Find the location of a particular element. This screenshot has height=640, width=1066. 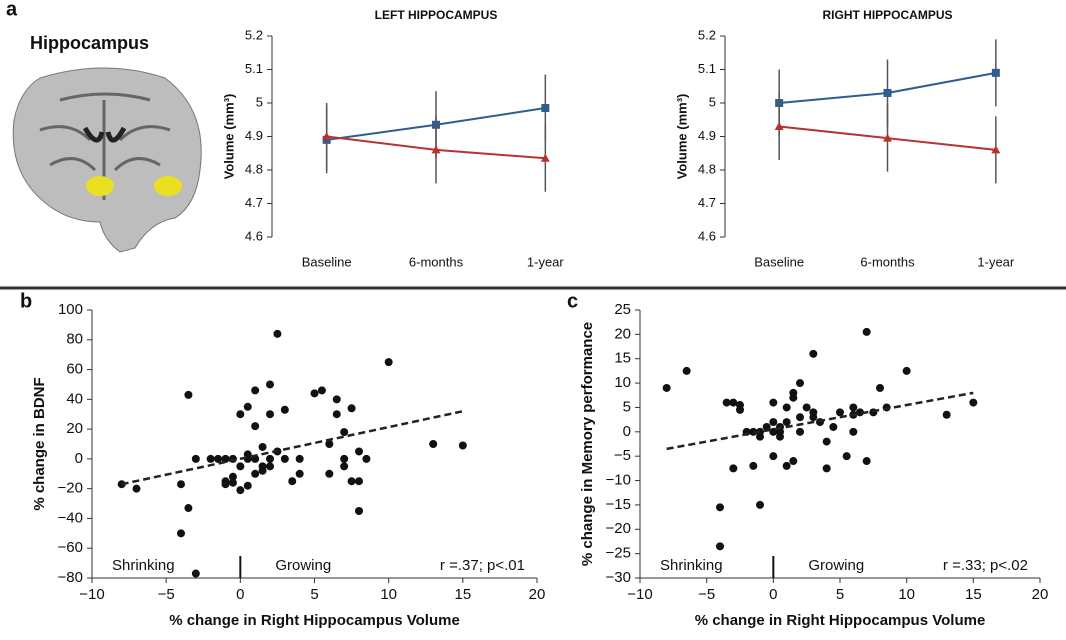

y-tick-label: −5 is located at coordinates (622, 455).